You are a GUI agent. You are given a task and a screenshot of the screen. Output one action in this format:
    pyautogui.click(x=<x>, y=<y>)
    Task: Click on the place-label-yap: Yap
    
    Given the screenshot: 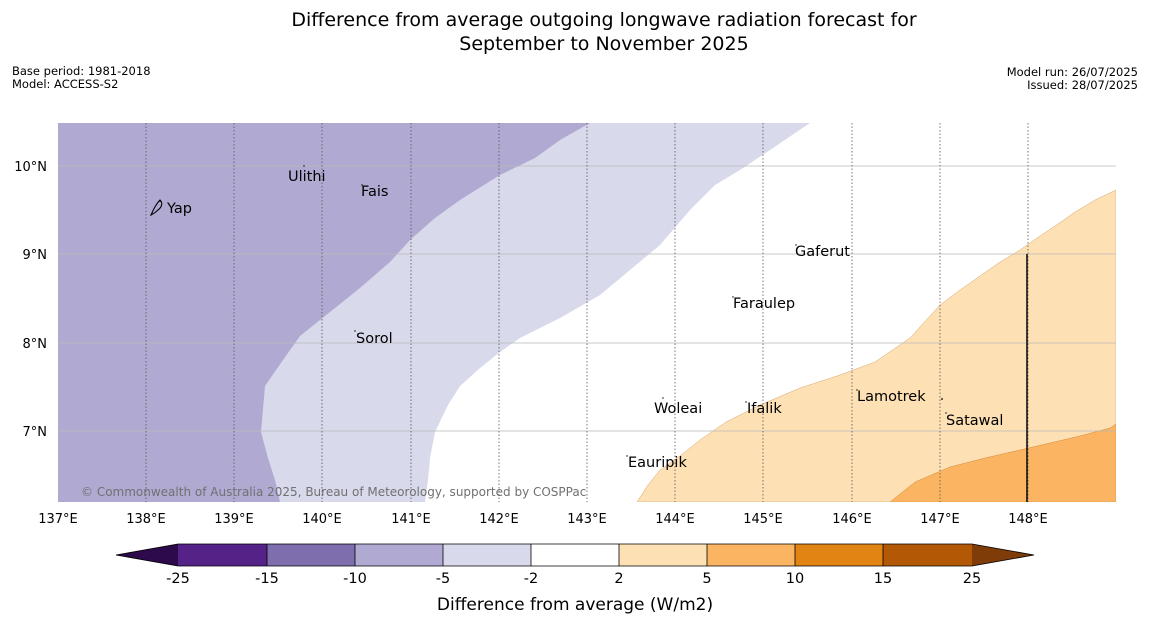 What is the action you would take?
    pyautogui.click(x=179, y=209)
    